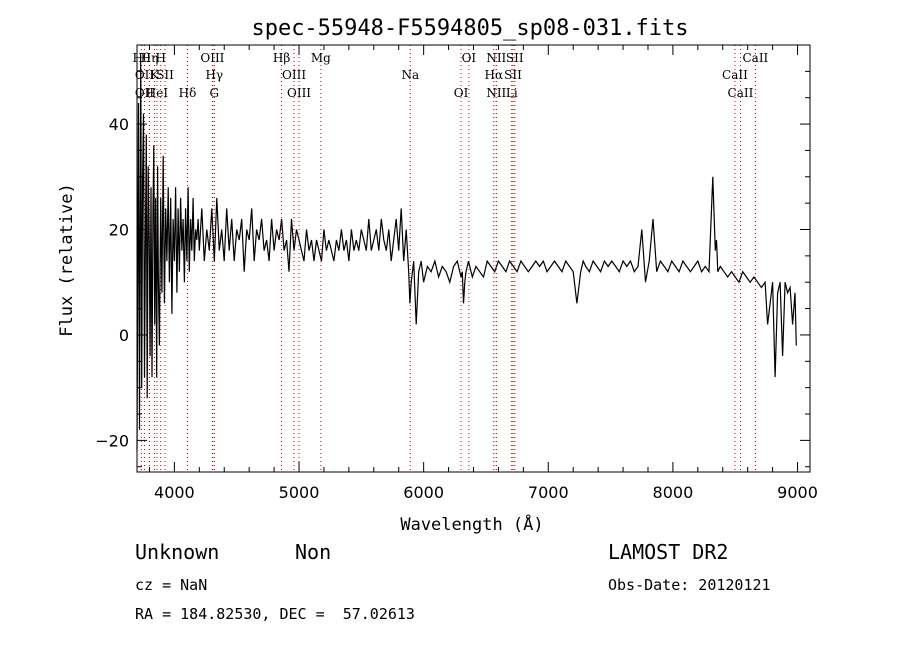 The width and height of the screenshot is (900, 650). What do you see at coordinates (755, 58) in the screenshot?
I see `line-label-27: CaII` at bounding box center [755, 58].